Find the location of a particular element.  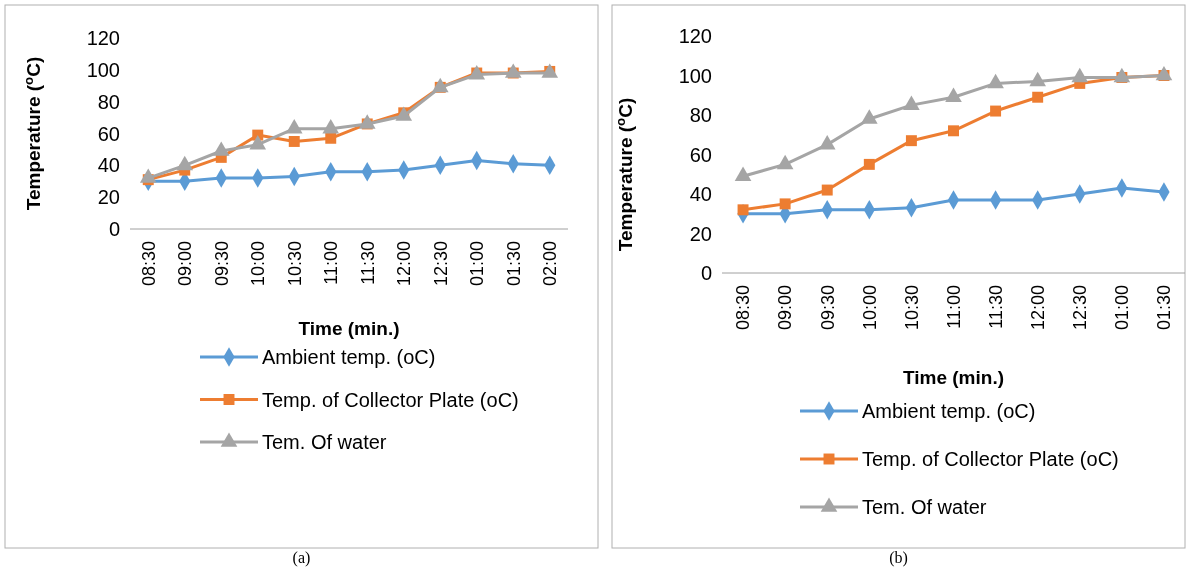

text: (a) is located at coordinates (301, 558).